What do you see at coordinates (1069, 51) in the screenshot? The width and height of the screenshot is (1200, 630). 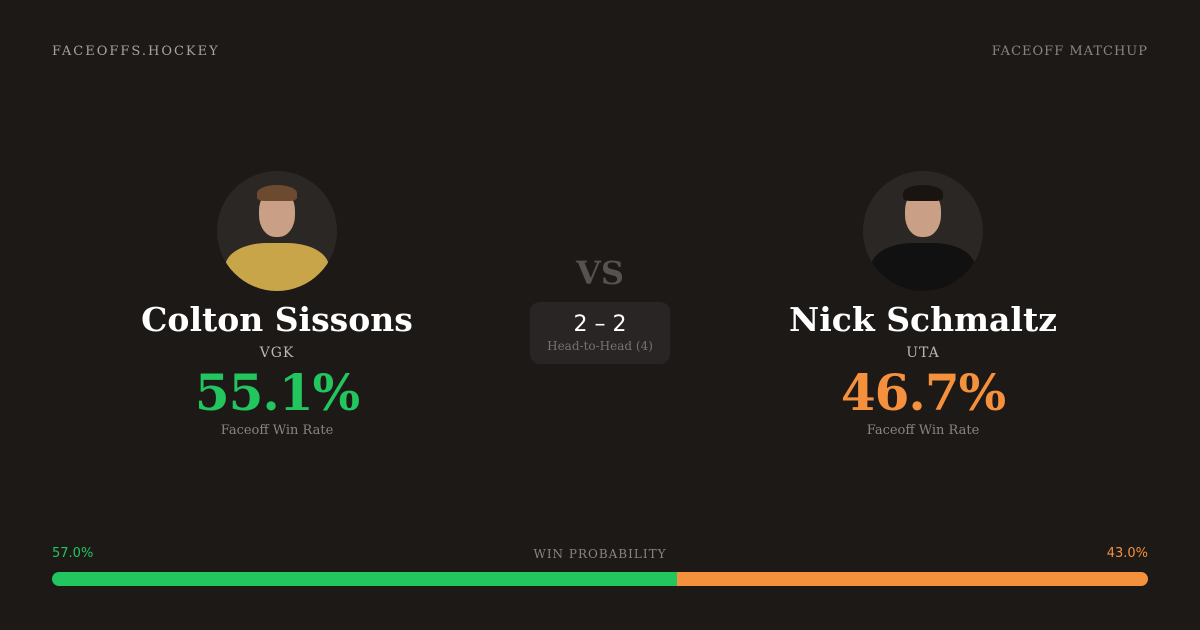 I see `page-tag: FACEOFF MATCHUP` at bounding box center [1069, 51].